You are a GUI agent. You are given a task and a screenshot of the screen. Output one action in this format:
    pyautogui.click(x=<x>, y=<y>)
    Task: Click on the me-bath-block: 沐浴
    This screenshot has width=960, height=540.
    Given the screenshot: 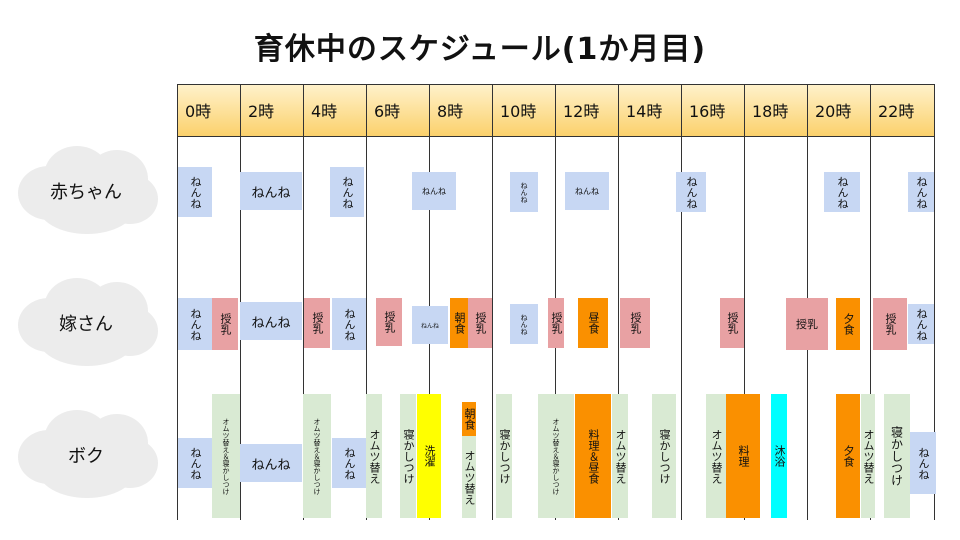 What is the action you would take?
    pyautogui.click(x=779, y=456)
    